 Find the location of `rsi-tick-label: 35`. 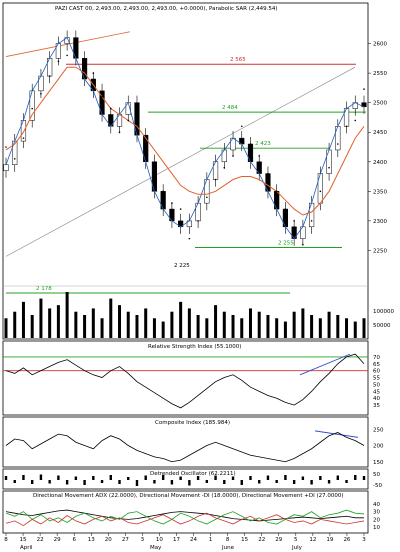

rsi-tick-label: 35 is located at coordinates (376, 406).